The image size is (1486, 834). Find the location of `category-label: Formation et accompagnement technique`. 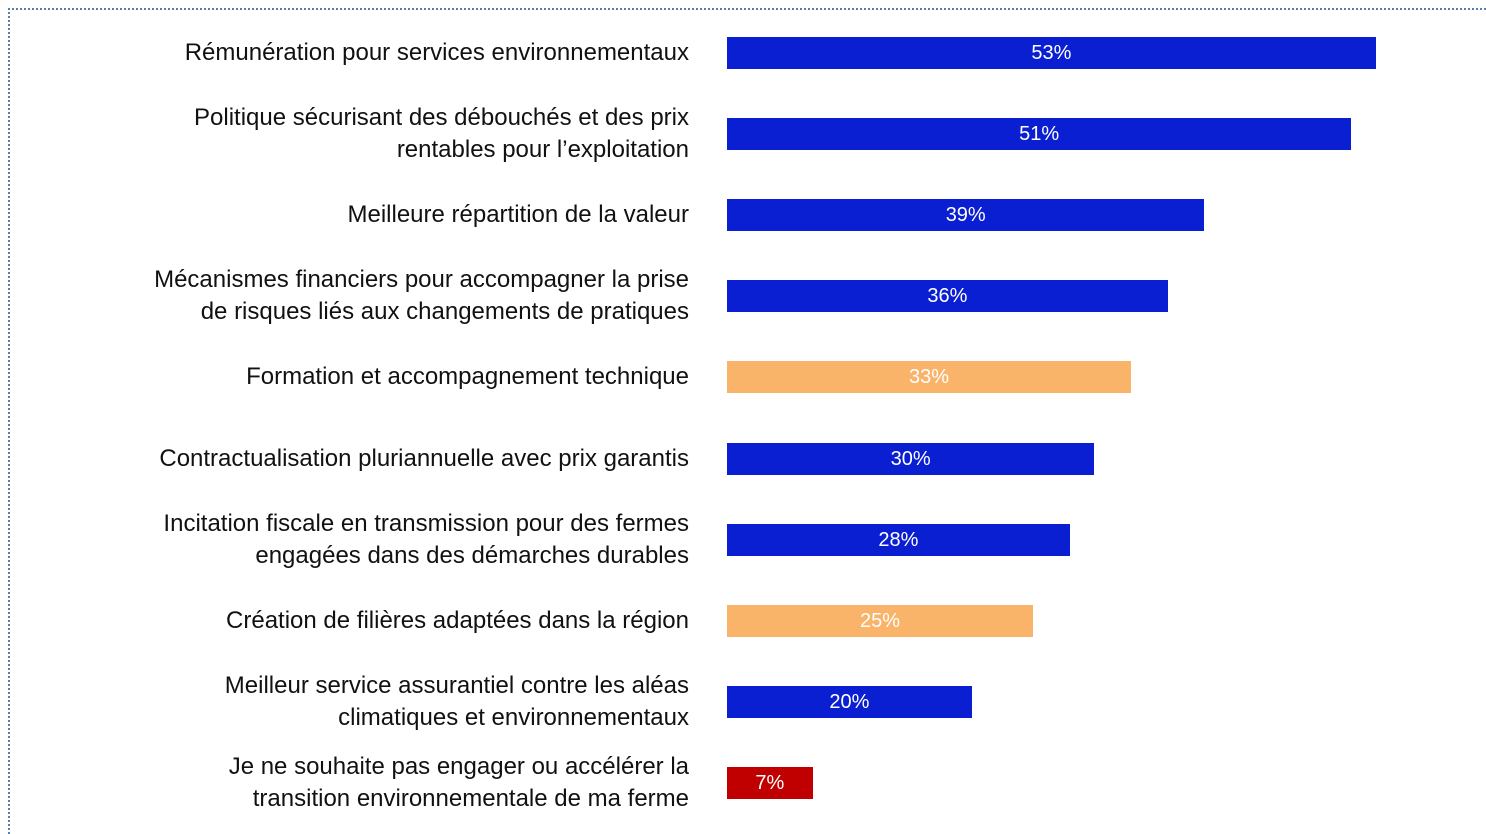

category-label: Formation et accompagnement technique is located at coordinates (467, 377).